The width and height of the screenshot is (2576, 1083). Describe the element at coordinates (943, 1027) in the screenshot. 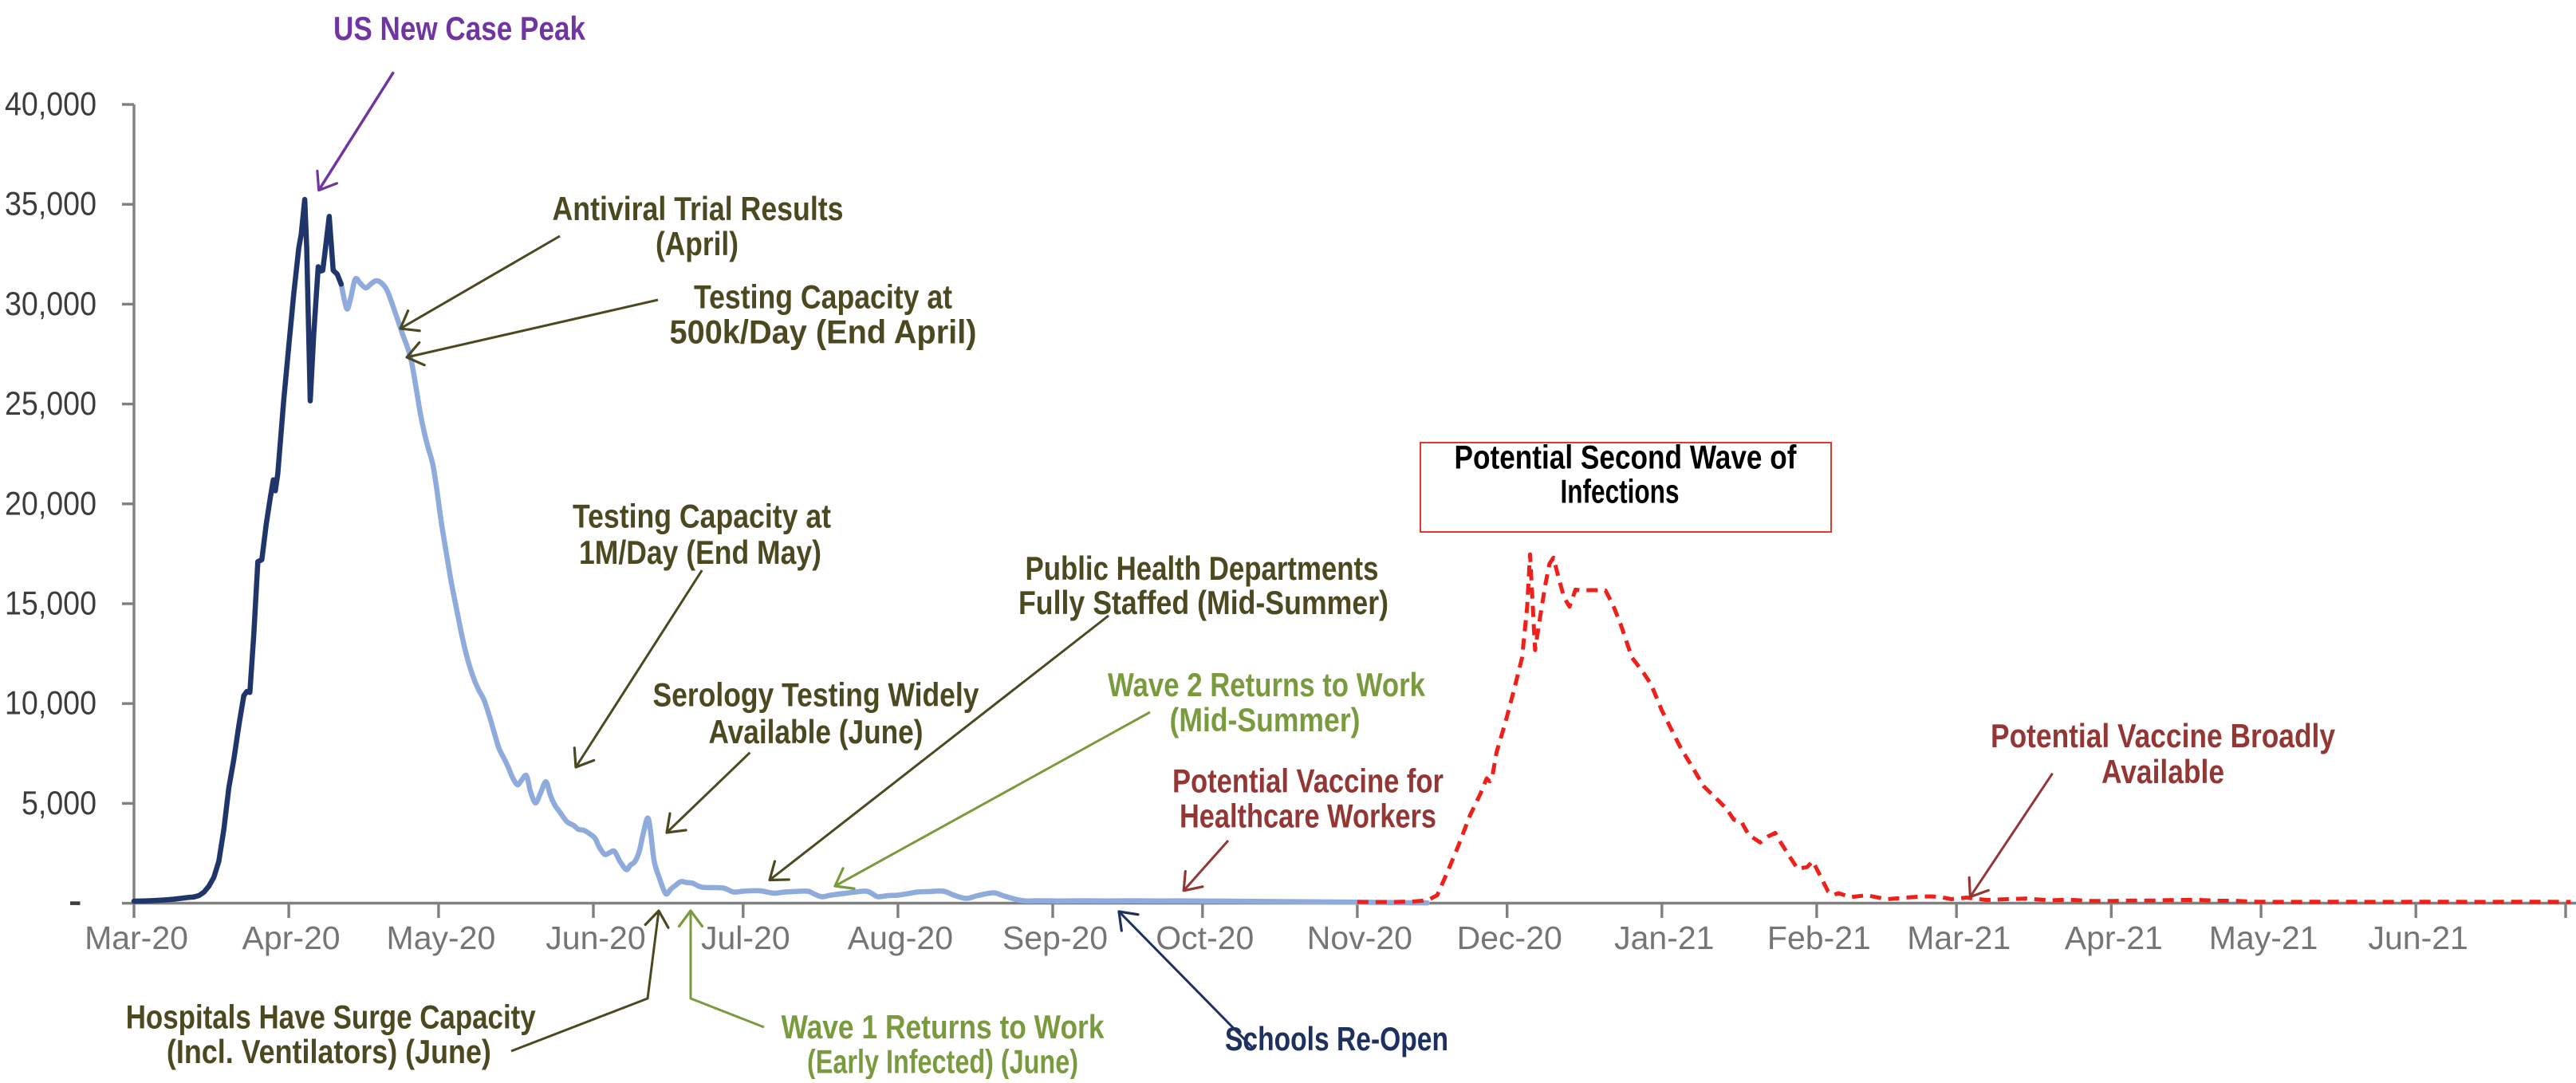

I see `svg-text: Wave 1 Returns to Work` at that location.